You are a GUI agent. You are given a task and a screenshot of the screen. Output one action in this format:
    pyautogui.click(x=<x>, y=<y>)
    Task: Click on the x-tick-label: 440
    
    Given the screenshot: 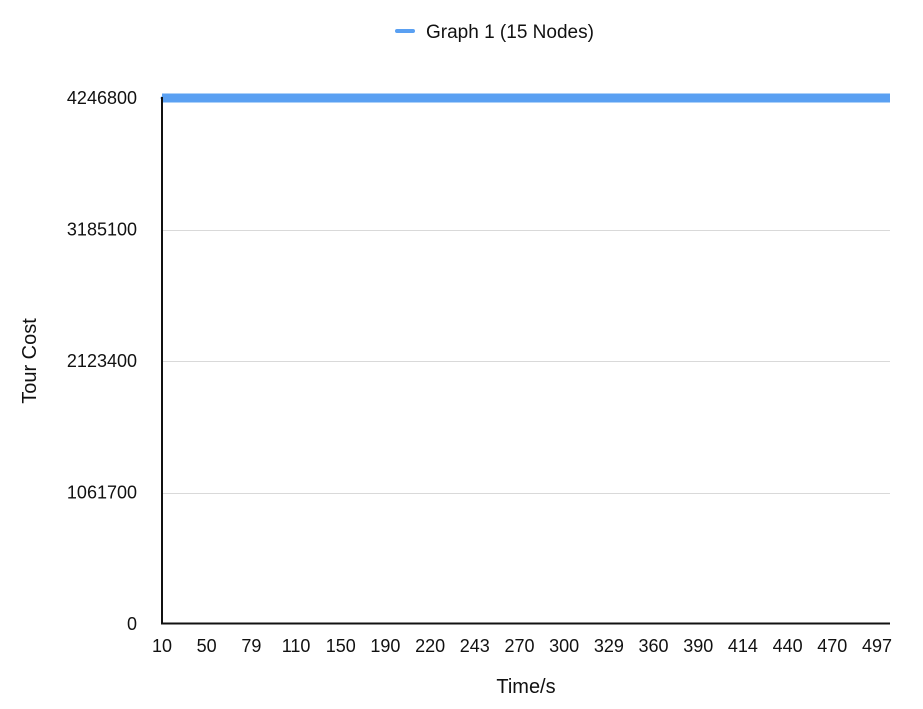 What is the action you would take?
    pyautogui.click(x=788, y=646)
    